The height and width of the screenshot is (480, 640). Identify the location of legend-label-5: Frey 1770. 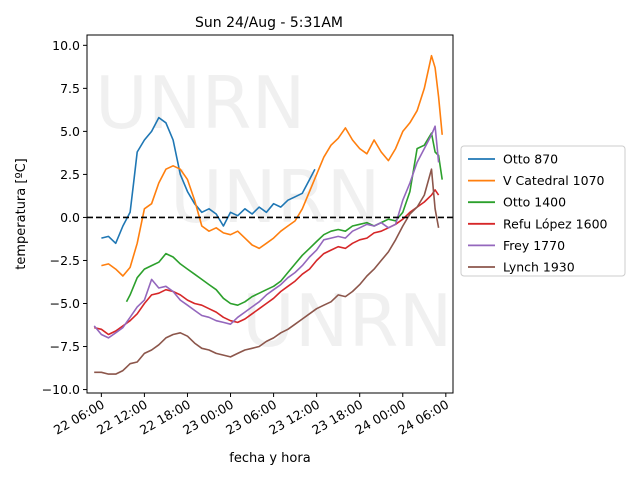
(534, 245).